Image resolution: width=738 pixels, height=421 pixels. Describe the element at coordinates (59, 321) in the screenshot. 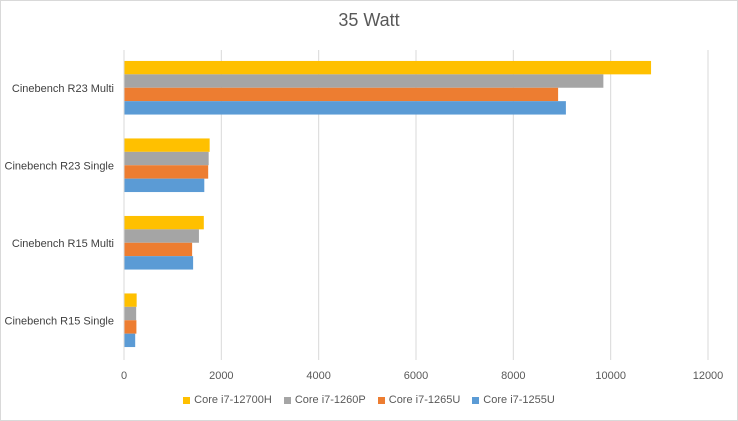

I see `category-label: Cinebench R15 Single` at that location.